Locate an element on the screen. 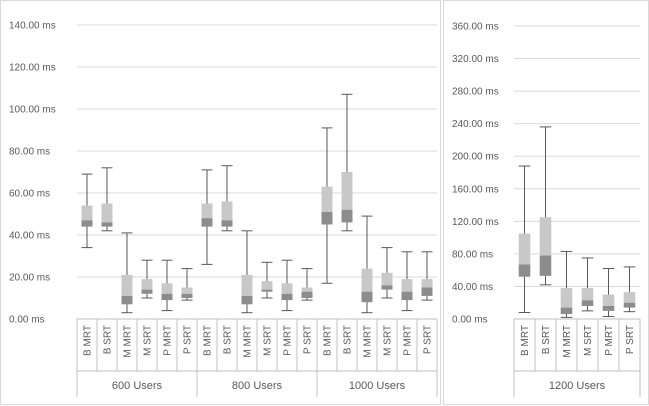  y-tick-label: 320.00 ms is located at coordinates (475, 59).